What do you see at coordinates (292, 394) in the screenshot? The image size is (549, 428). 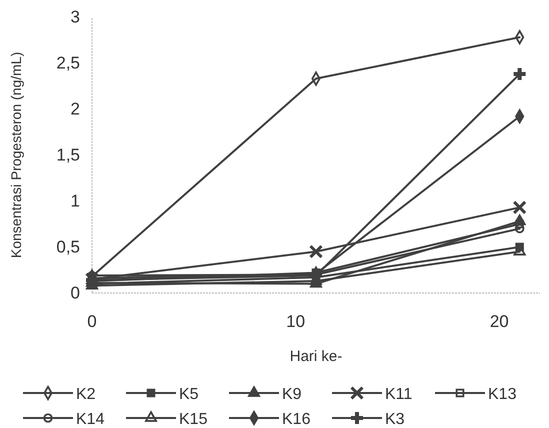 I see `legend-label: K9` at bounding box center [292, 394].